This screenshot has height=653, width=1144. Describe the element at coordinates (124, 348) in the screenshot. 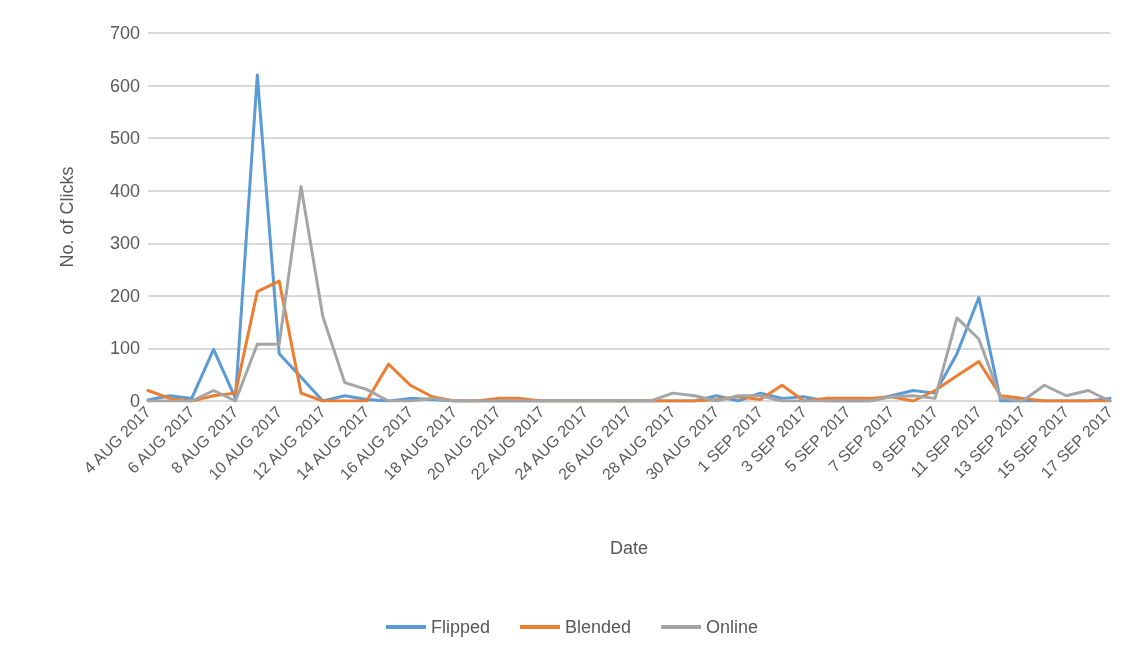

I see `y-tick-label: 100` at that location.